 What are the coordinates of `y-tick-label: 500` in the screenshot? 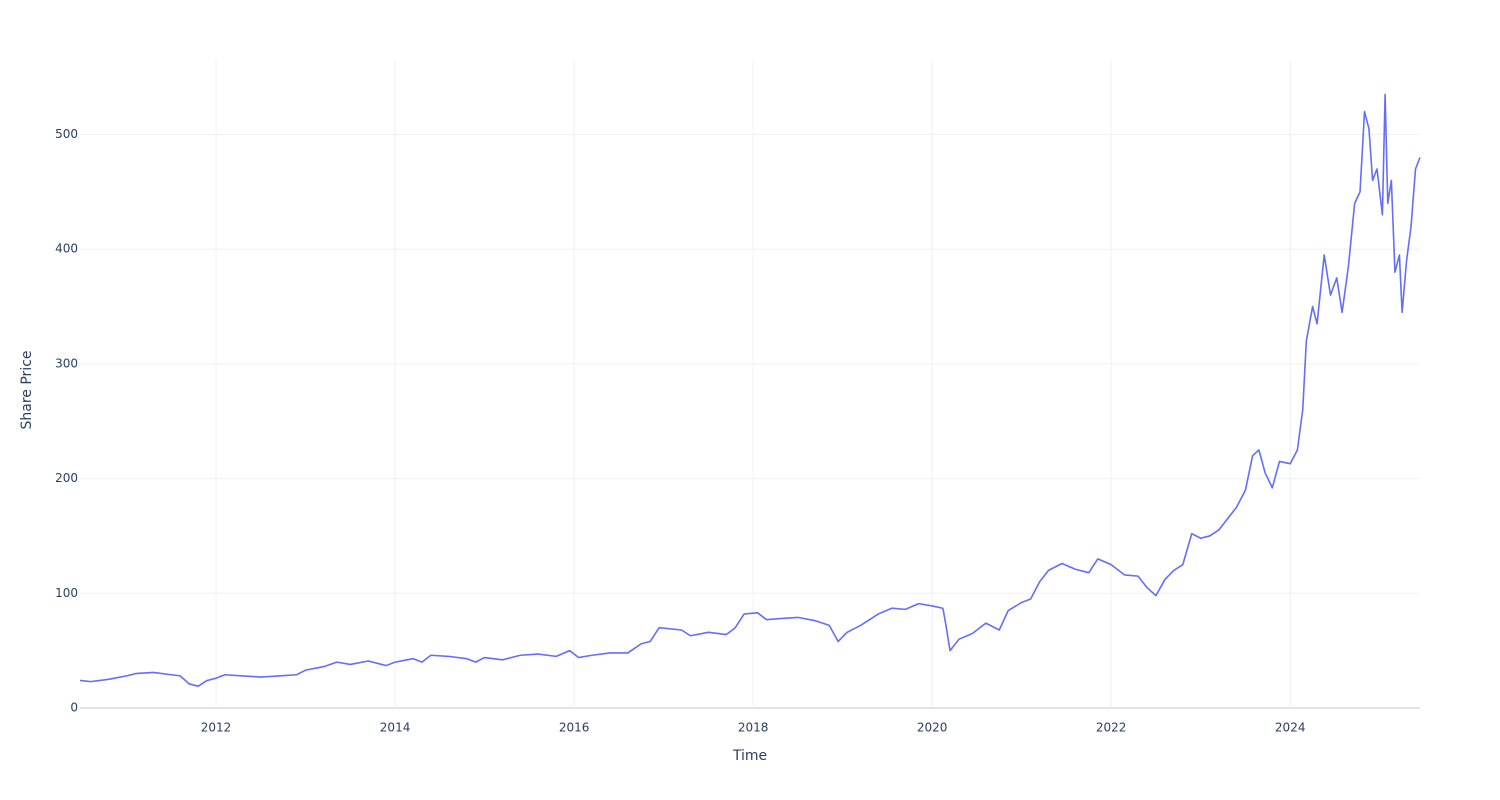 It's located at (66, 134).